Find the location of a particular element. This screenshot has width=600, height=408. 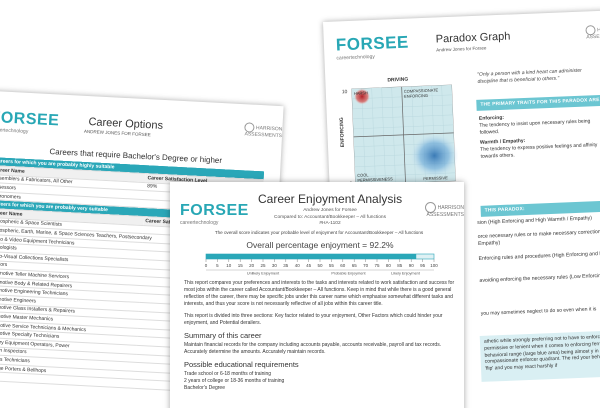

score-bar is located at coordinates (311, 256).